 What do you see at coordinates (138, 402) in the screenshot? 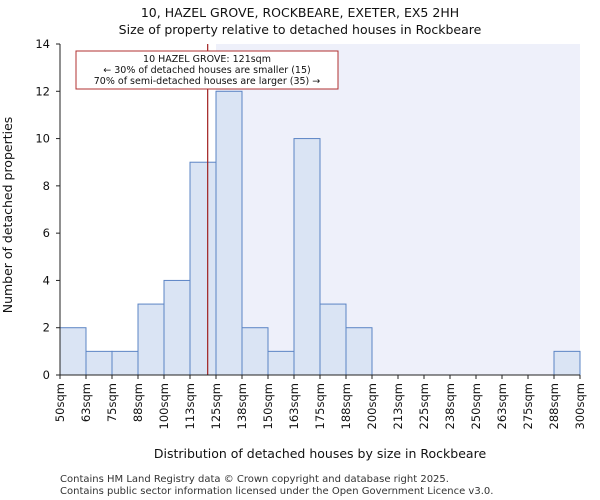
I see `x-tick-label: 88sqm` at bounding box center [138, 402].